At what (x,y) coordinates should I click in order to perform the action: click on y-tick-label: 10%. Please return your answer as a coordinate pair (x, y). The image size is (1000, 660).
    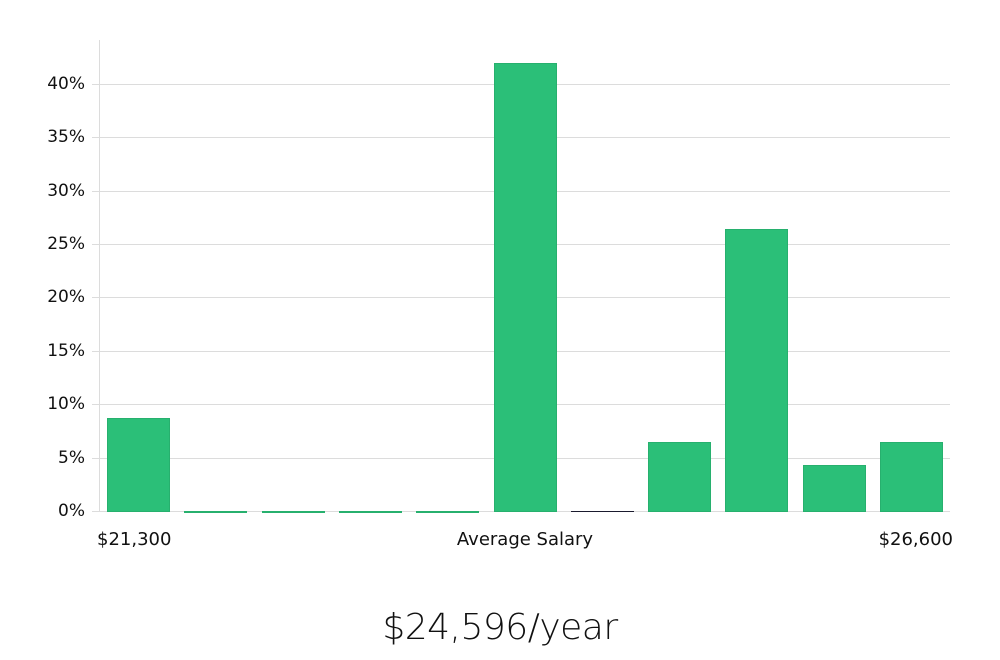
    Looking at the image, I should click on (66, 404).